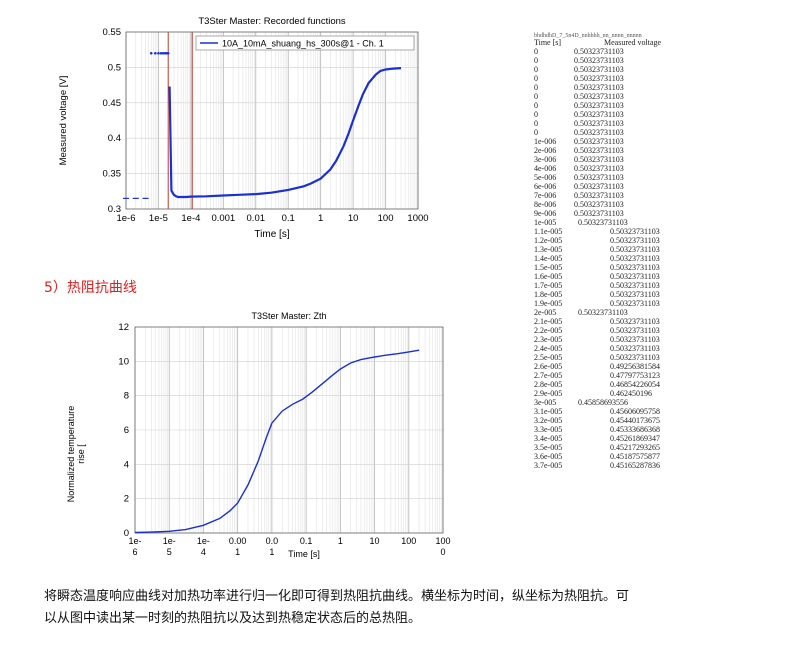 Image resolution: width=800 pixels, height=647 pixels. I want to click on table-row: 1.6e-005 0.50323731103, so click(618, 276).